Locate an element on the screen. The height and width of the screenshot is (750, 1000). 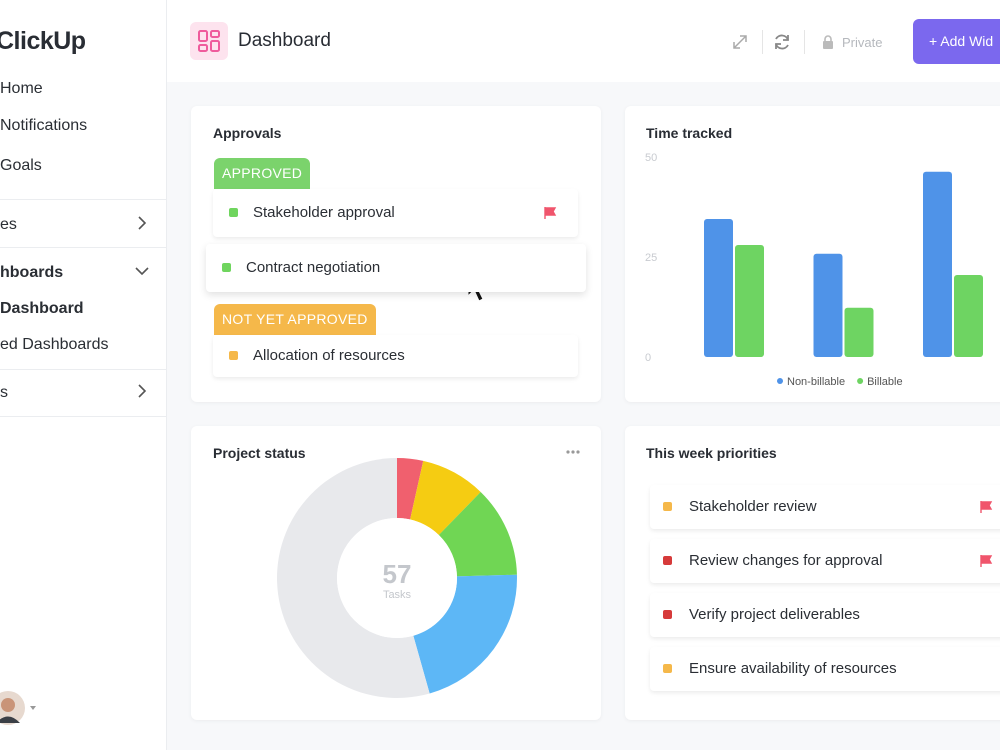
nav-item: es is located at coordinates (8, 224).